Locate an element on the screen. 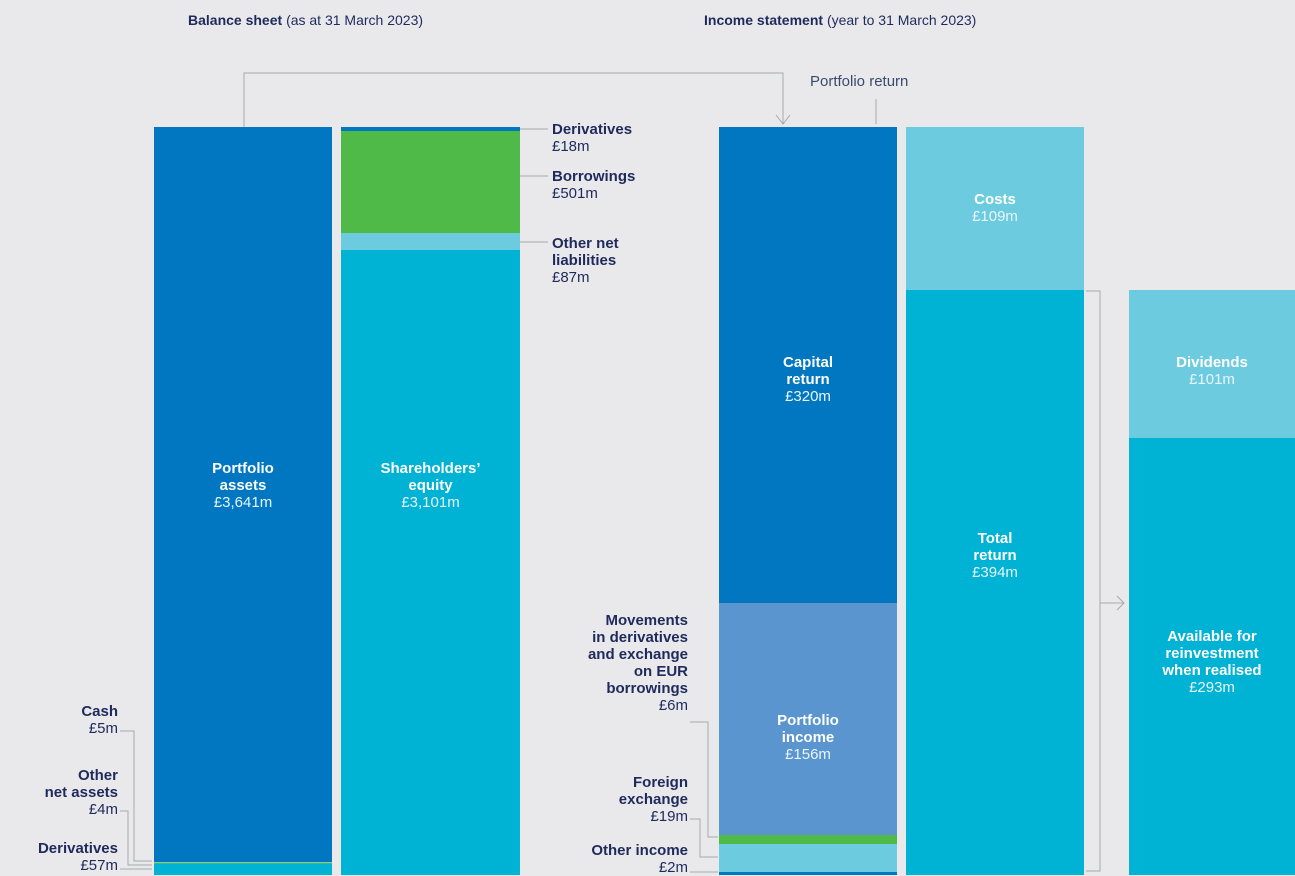 This screenshot has width=1295, height=876. label-total-return: Total return £394m is located at coordinates (995, 555).